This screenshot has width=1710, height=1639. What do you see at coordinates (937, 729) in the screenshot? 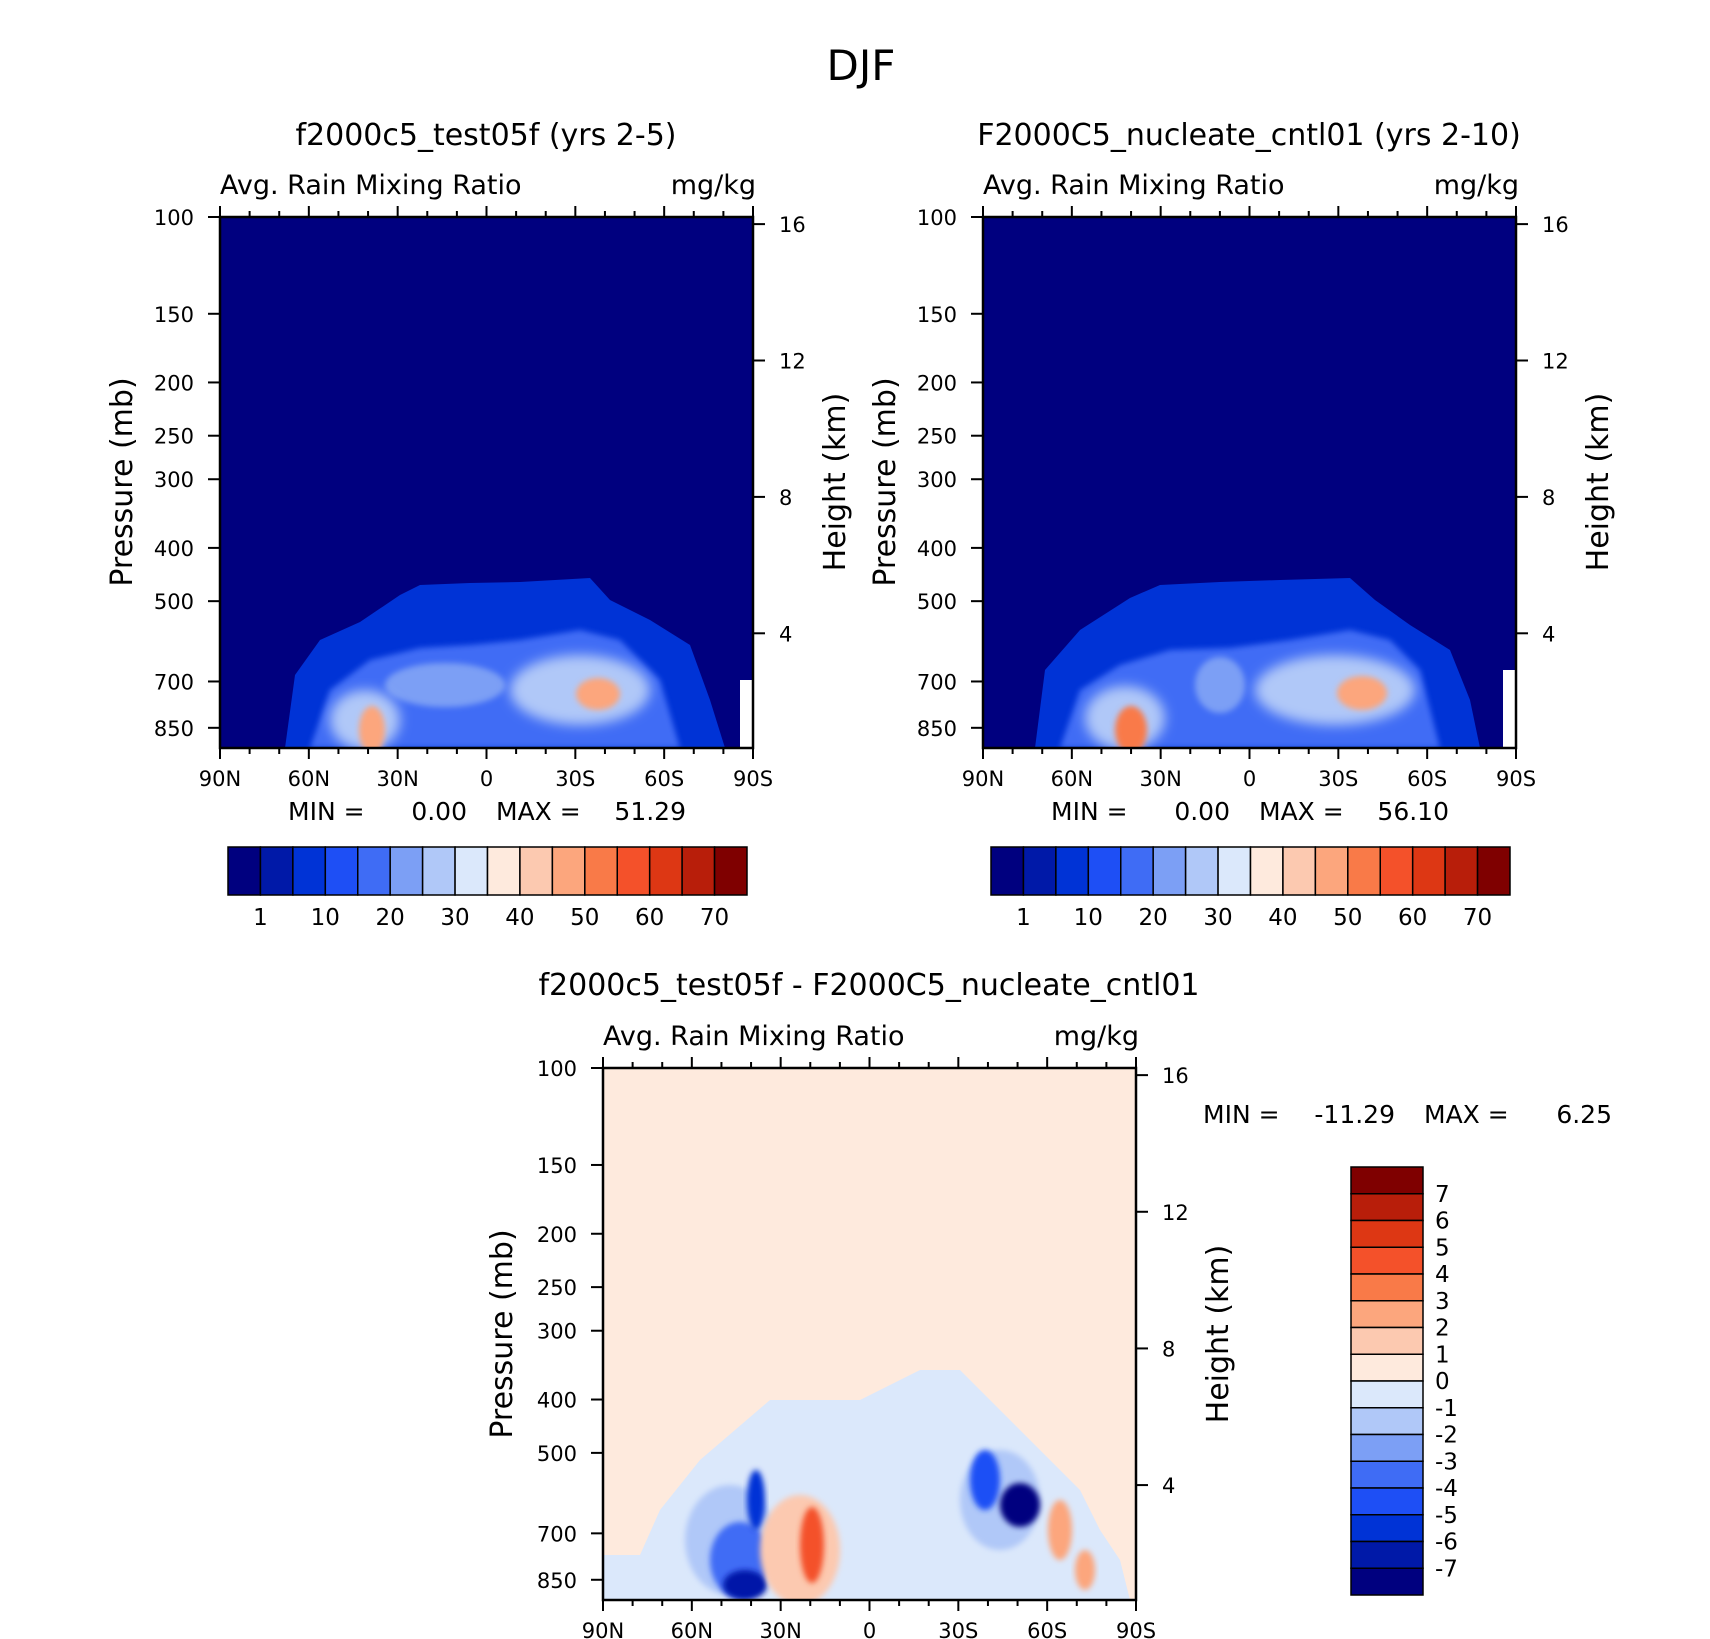
I see `panel-2-y-tick-label: 850` at bounding box center [937, 729].